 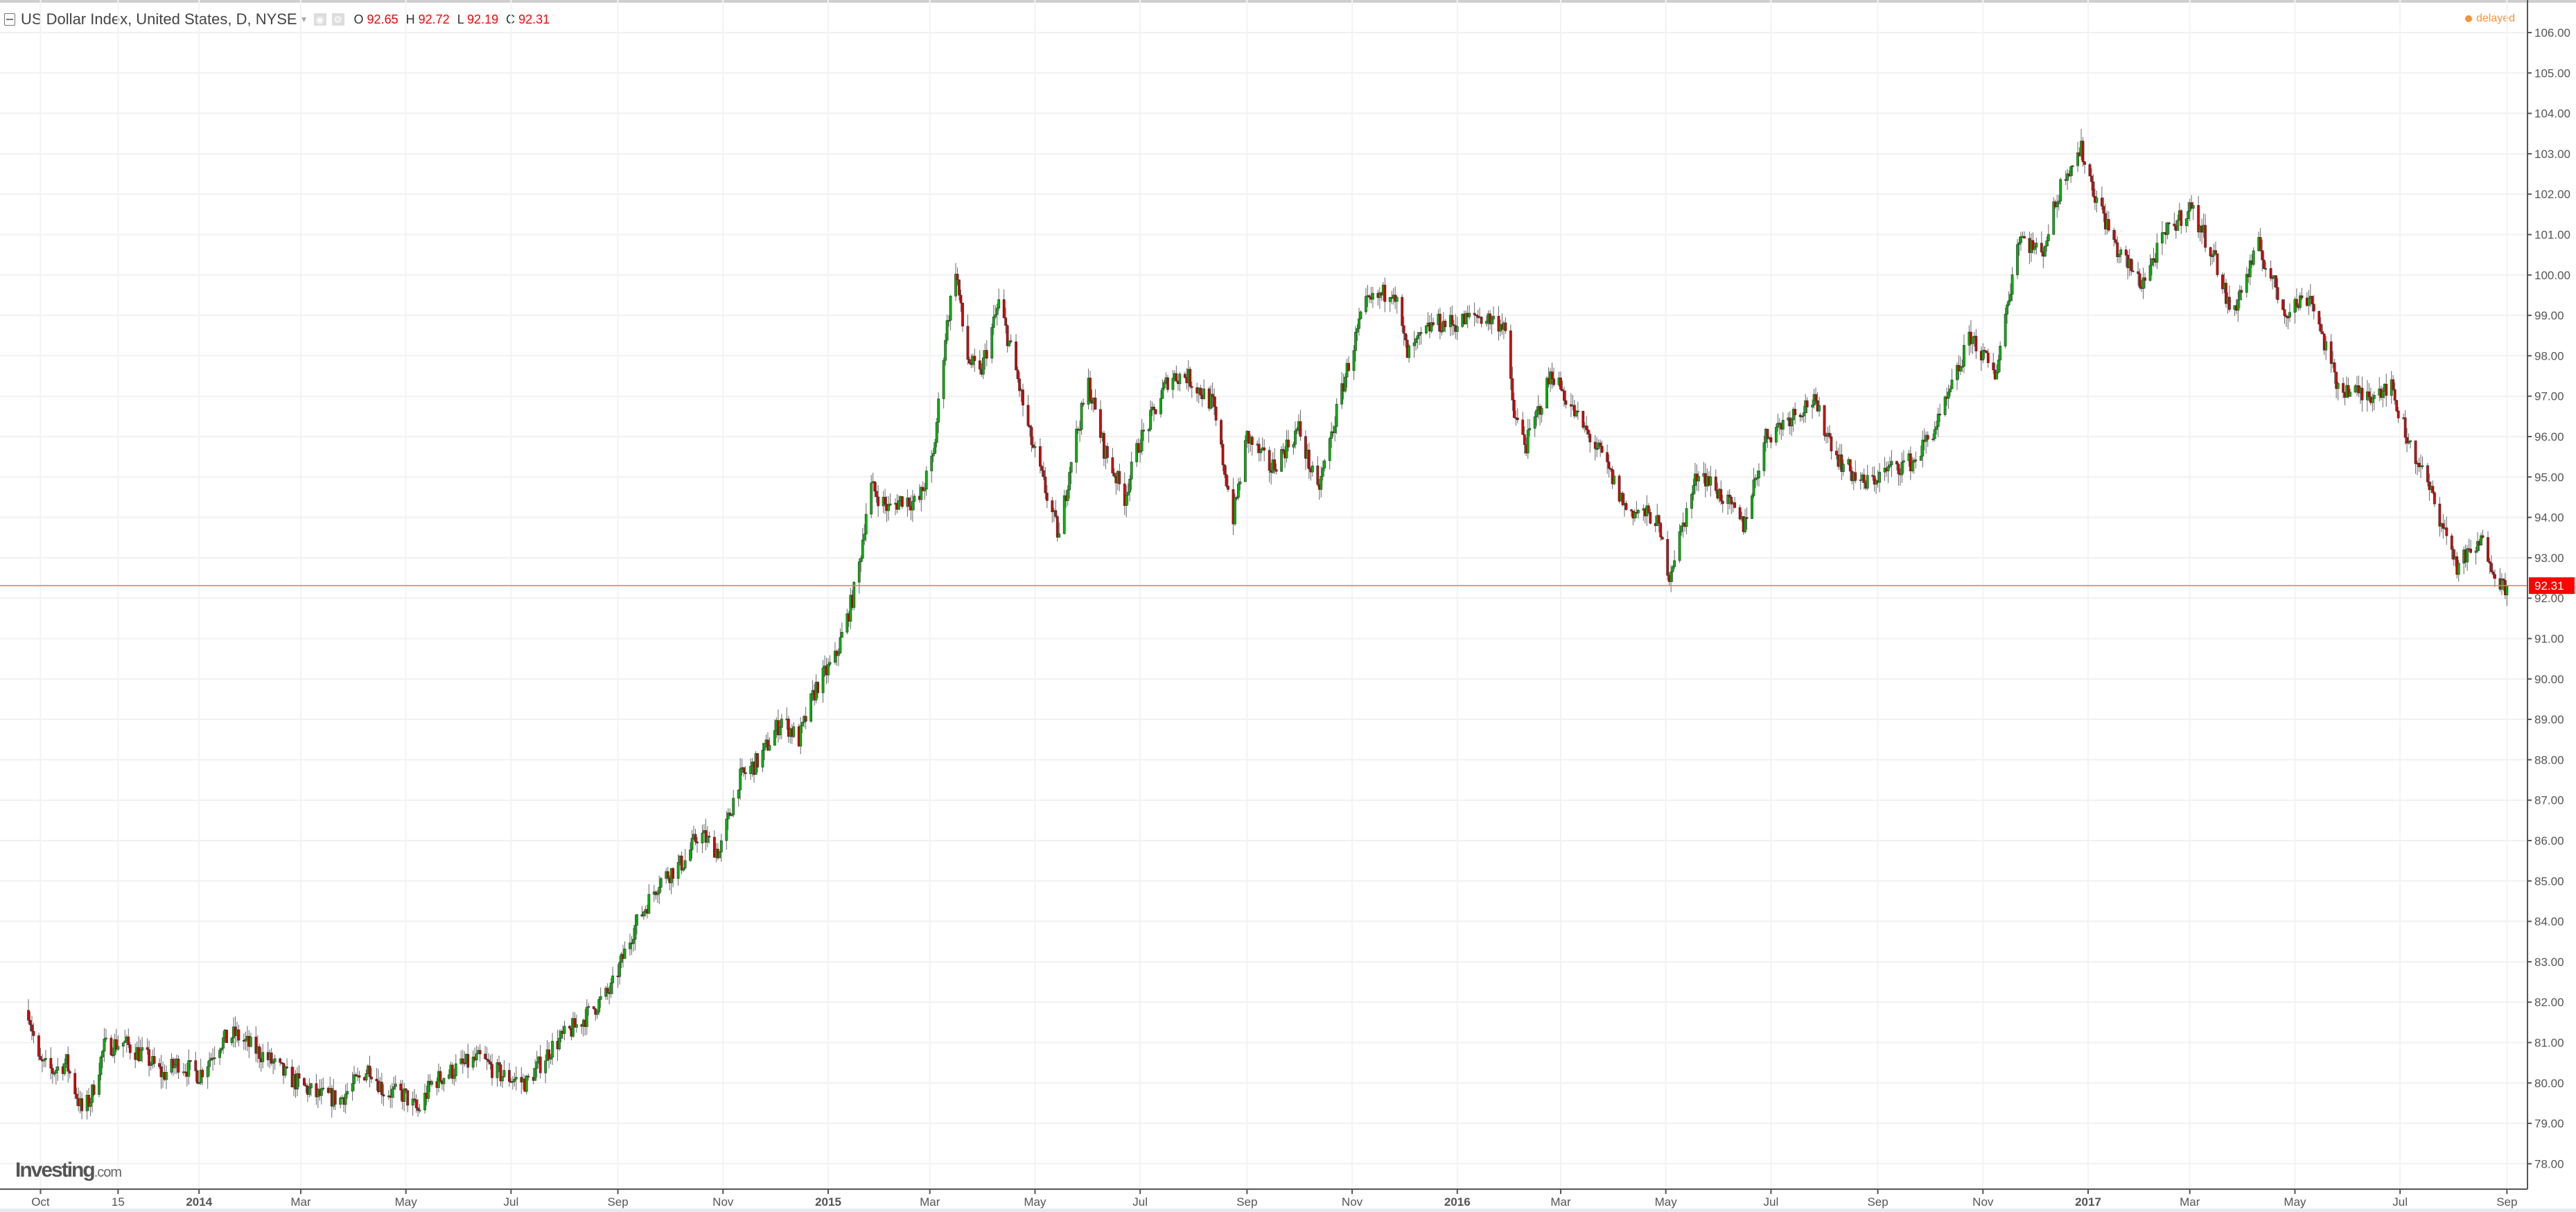 What do you see at coordinates (337, 19) in the screenshot?
I see `gear-icon: ⚙` at bounding box center [337, 19].